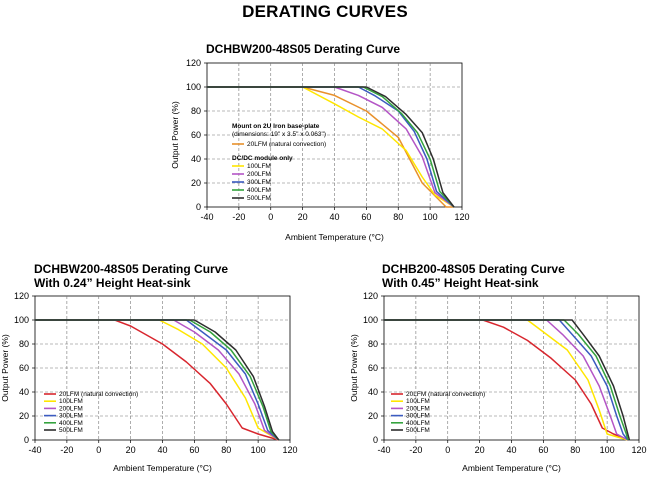 This screenshot has height=477, width=650. I want to click on chart-2-title-line-1: DCHBW200-48S05 Derating Curve, so click(131, 269).